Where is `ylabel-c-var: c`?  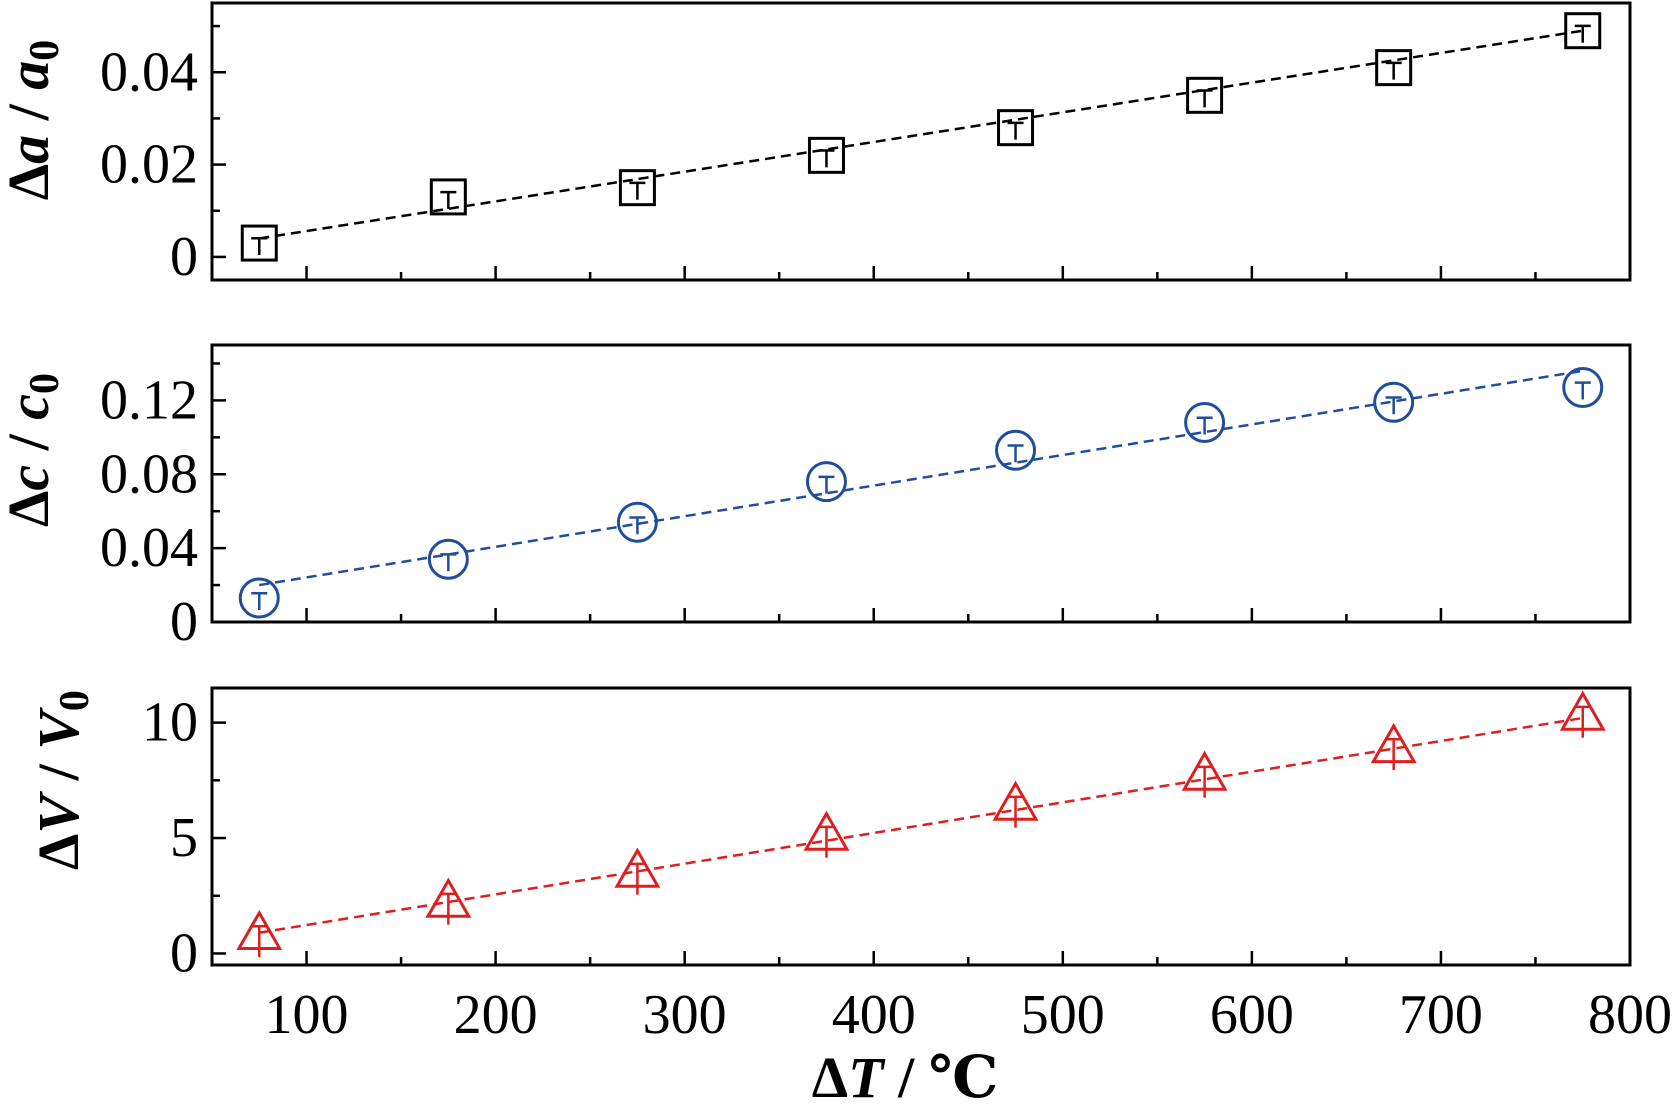 ylabel-c-var: c is located at coordinates (30, 478).